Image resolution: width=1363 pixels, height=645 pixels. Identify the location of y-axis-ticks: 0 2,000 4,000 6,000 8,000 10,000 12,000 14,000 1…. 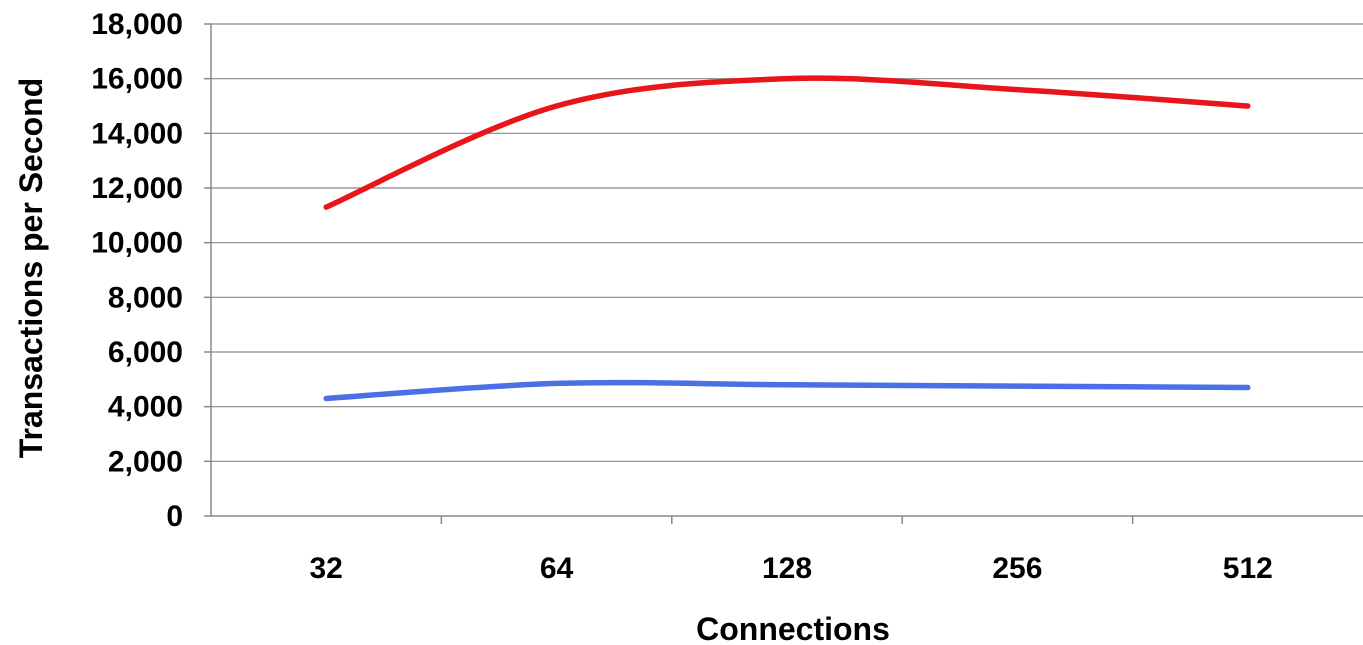
(151, 270).